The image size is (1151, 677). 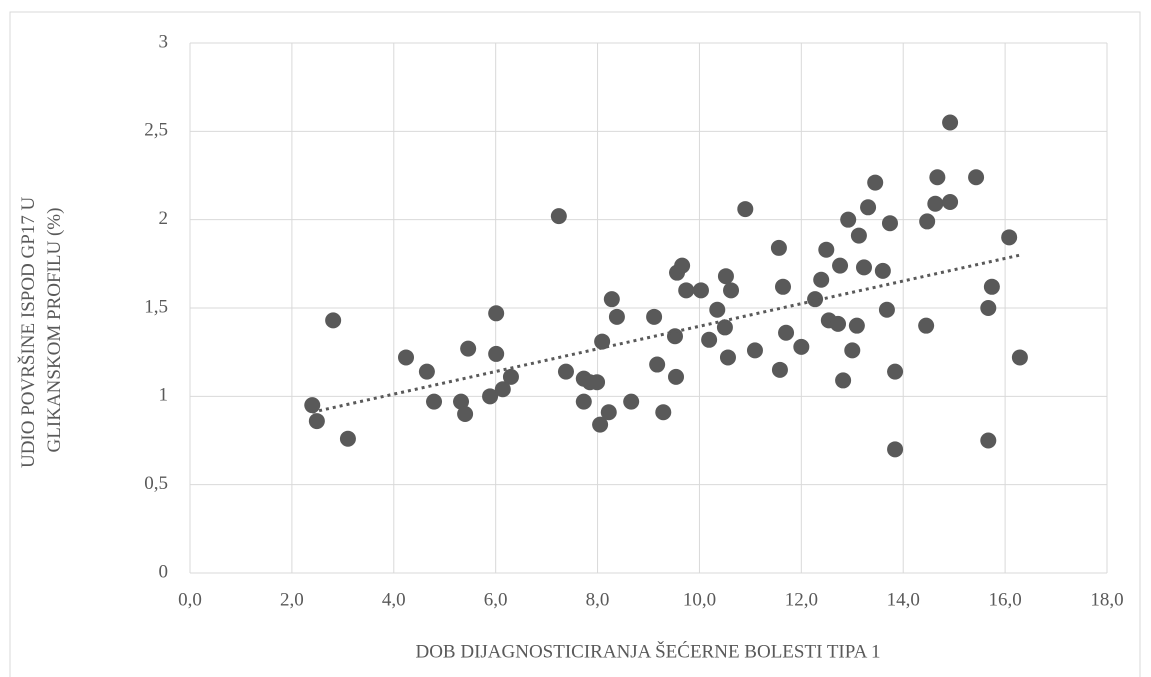 What do you see at coordinates (156, 483) in the screenshot?
I see `y-tick-label: 0,5` at bounding box center [156, 483].